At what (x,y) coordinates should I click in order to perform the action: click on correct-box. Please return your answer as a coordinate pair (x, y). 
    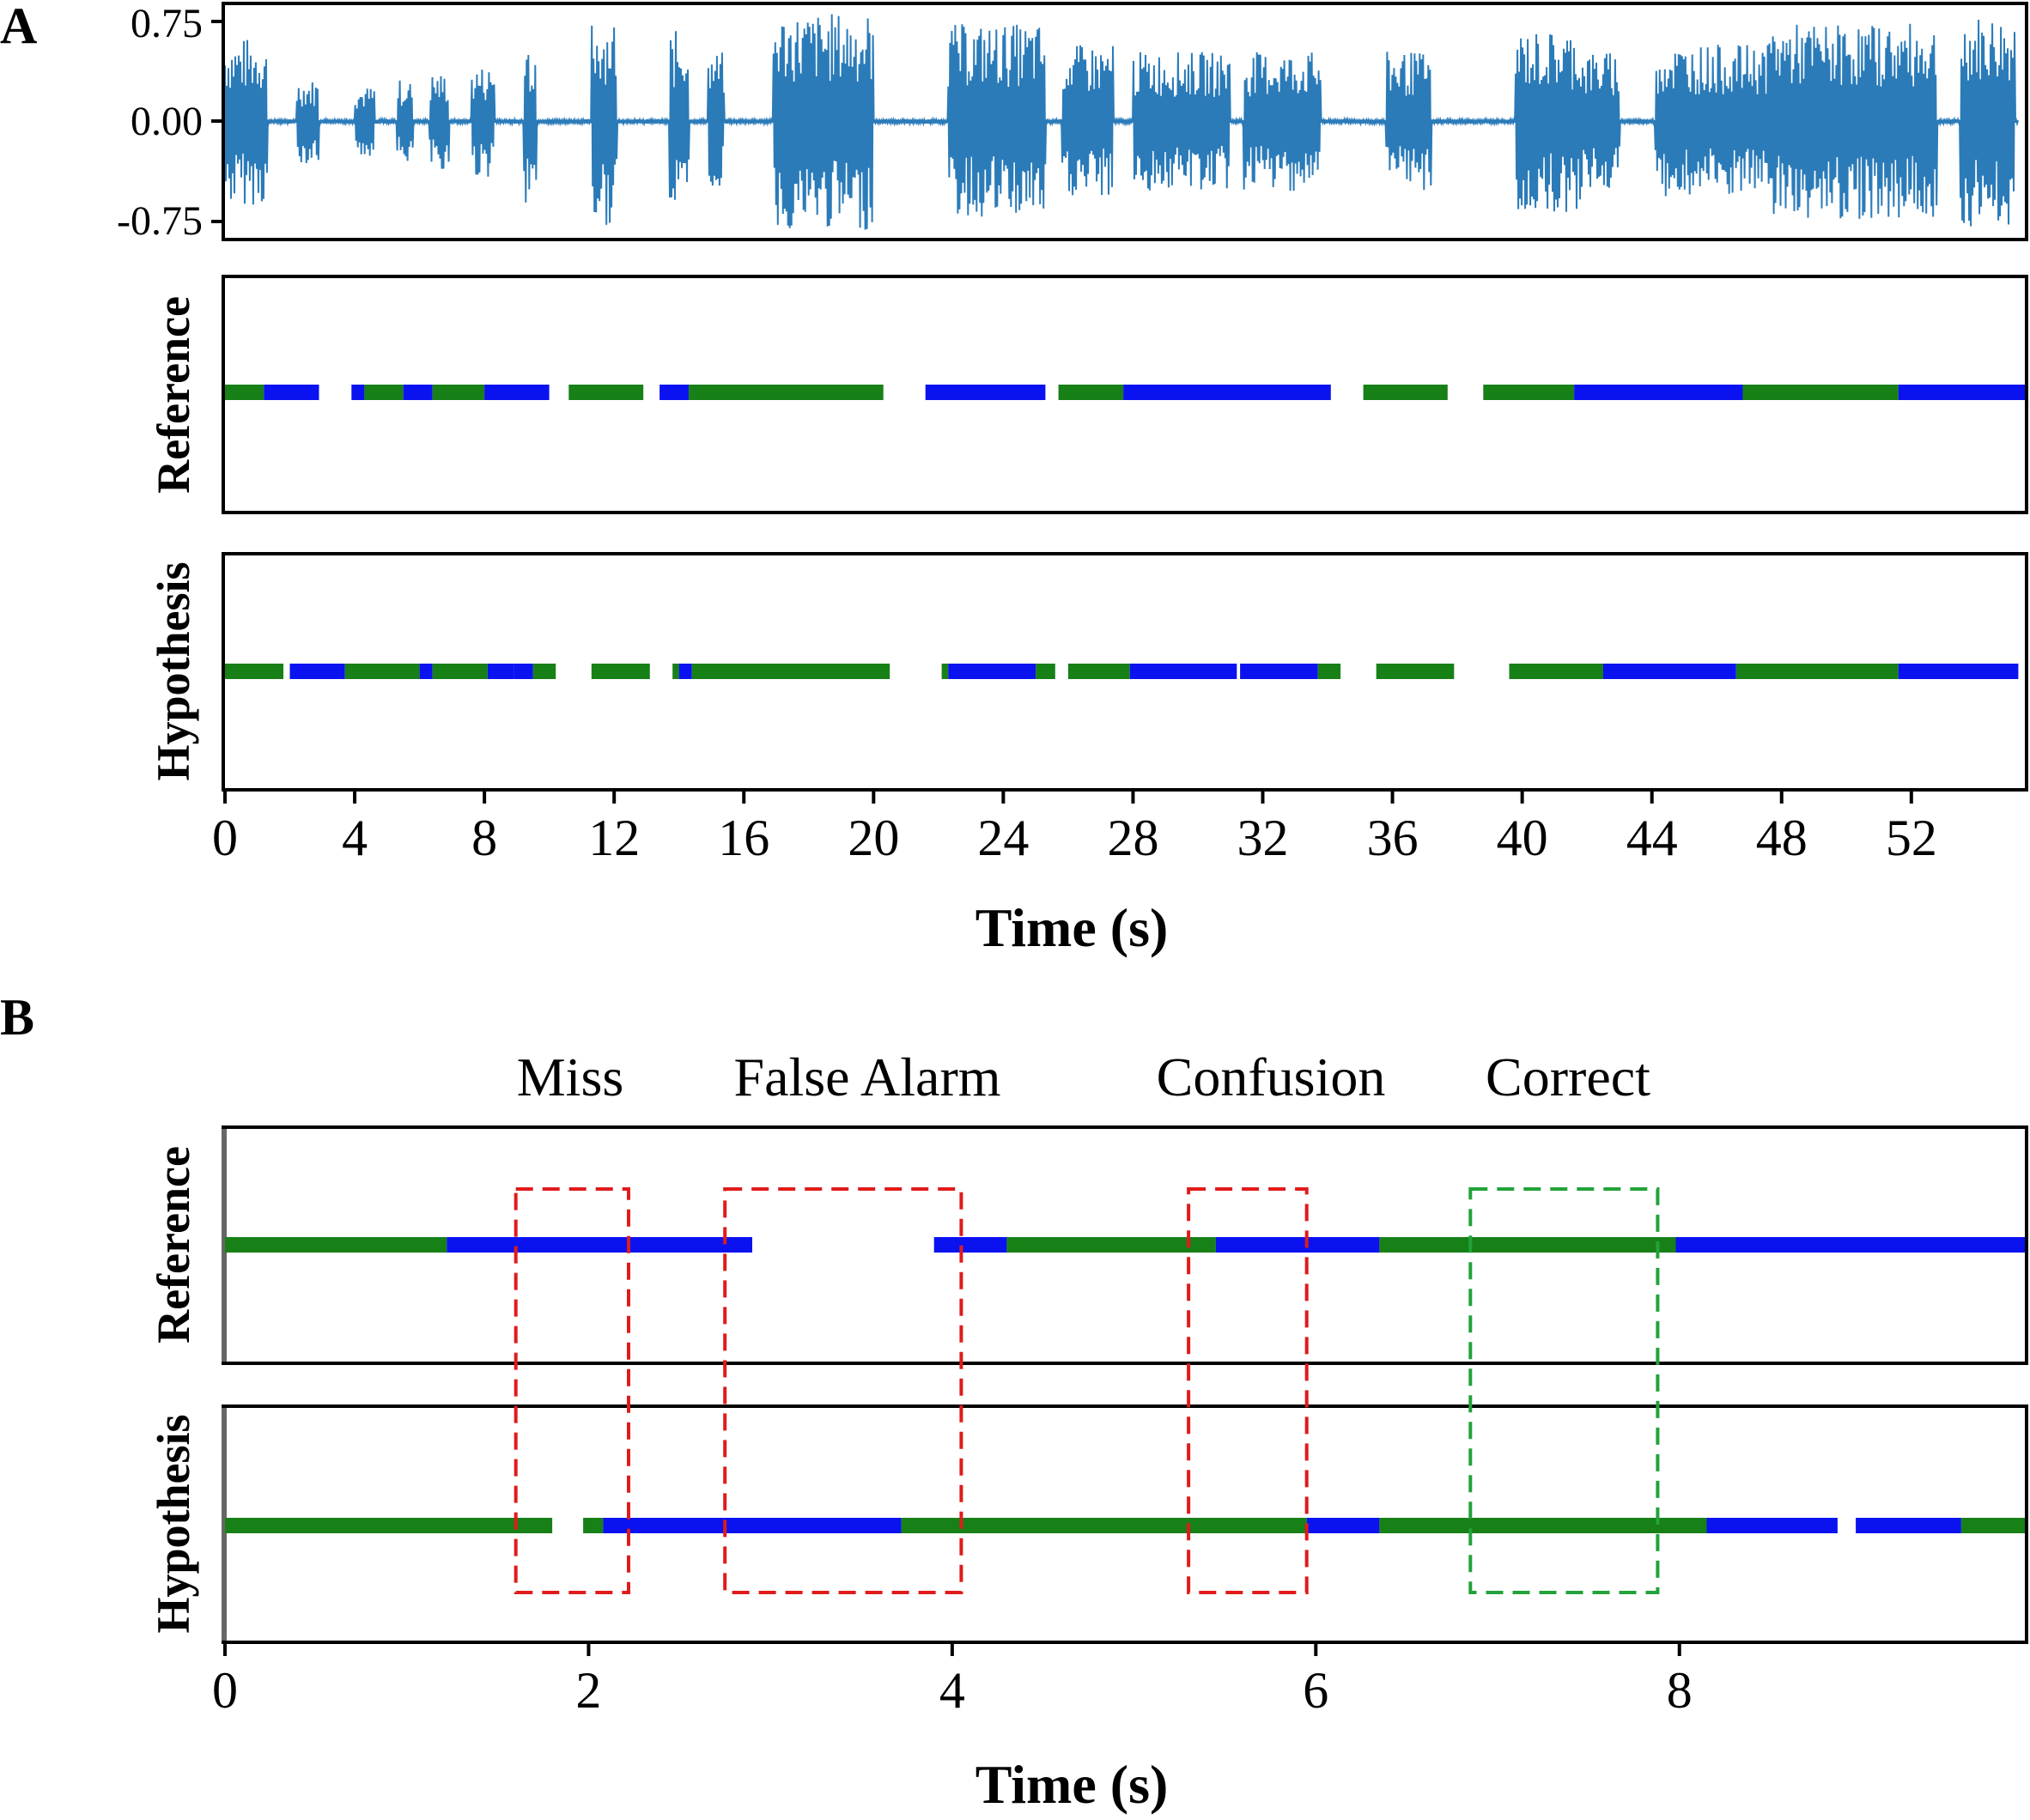
    Looking at the image, I should click on (1564, 1391).